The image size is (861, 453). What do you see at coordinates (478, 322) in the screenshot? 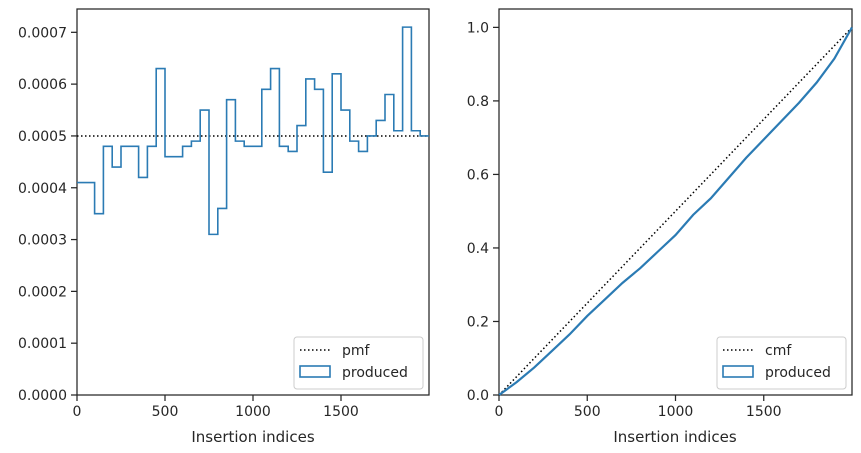
I see `cmf-y-tick-label: 0.2` at bounding box center [478, 322].